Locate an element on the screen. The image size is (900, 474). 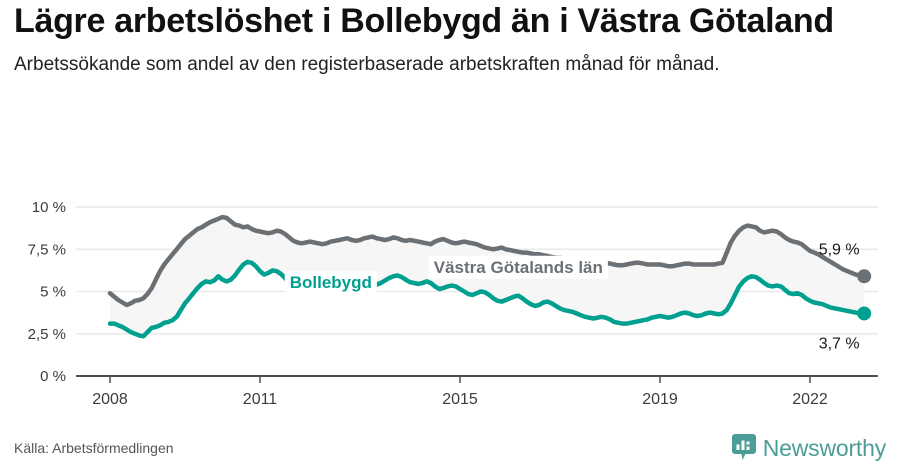
endpoint-dot-bollebygd is located at coordinates (864, 313).